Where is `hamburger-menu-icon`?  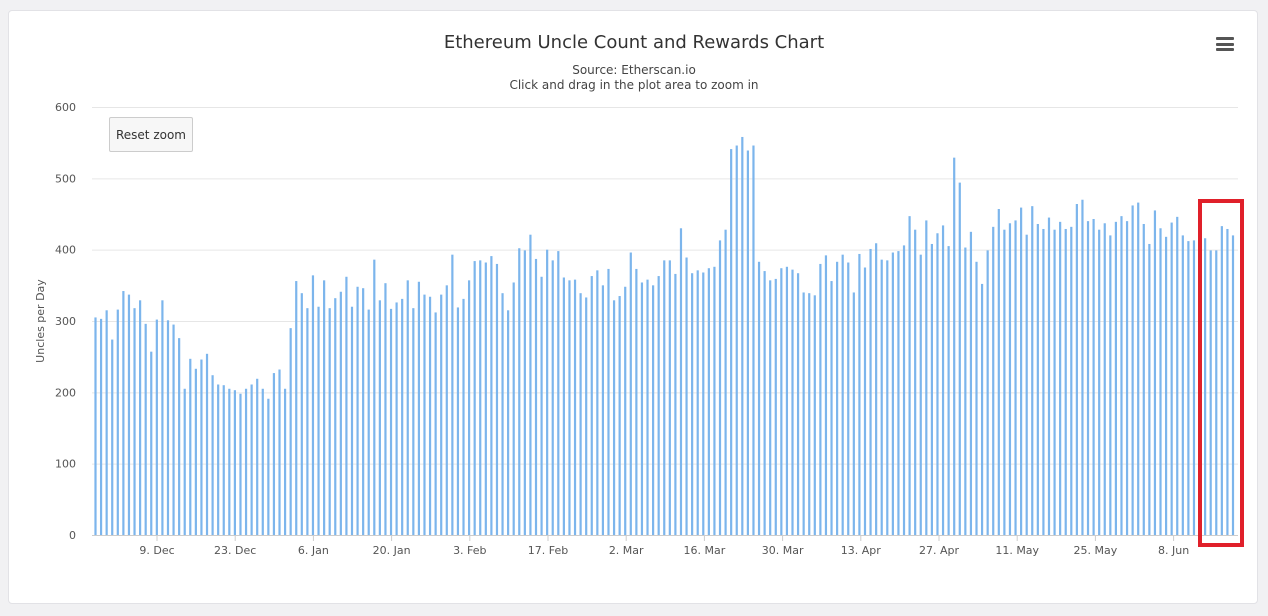
hamburger-menu-icon is located at coordinates (1225, 44).